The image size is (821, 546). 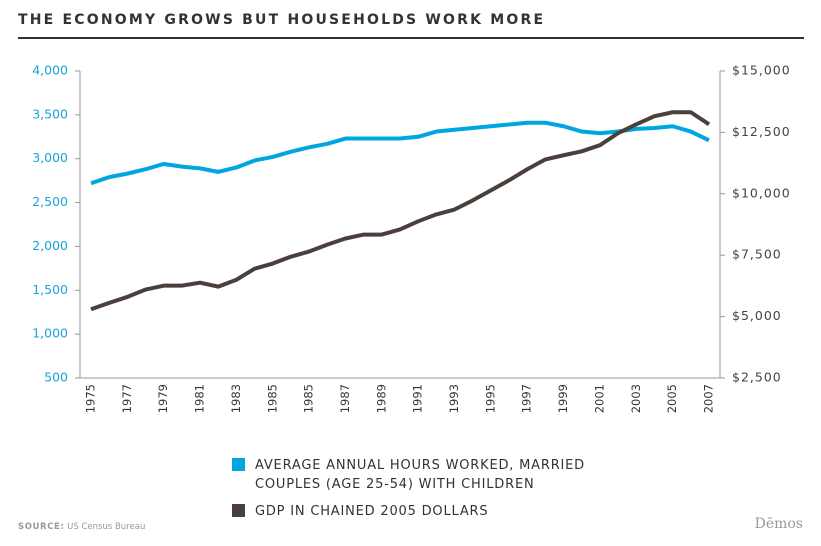 What do you see at coordinates (778, 524) in the screenshot?
I see `logo: Dēmos` at bounding box center [778, 524].